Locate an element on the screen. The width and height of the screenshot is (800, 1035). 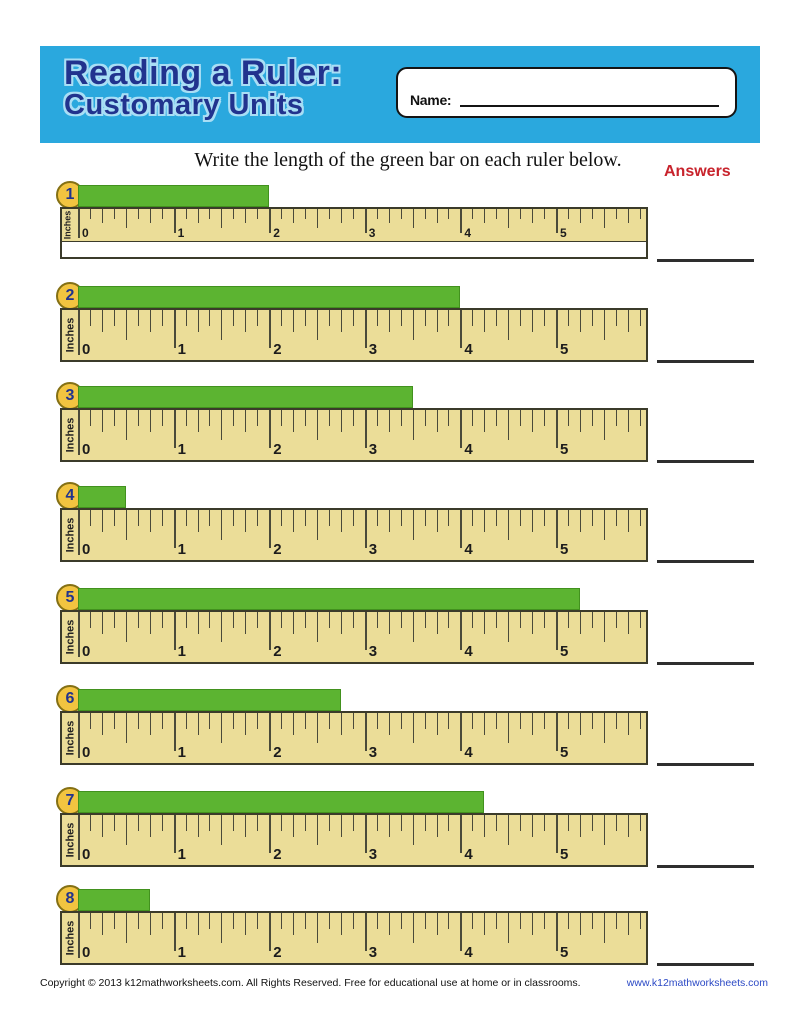
name-label: Name: is located at coordinates (431, 100).